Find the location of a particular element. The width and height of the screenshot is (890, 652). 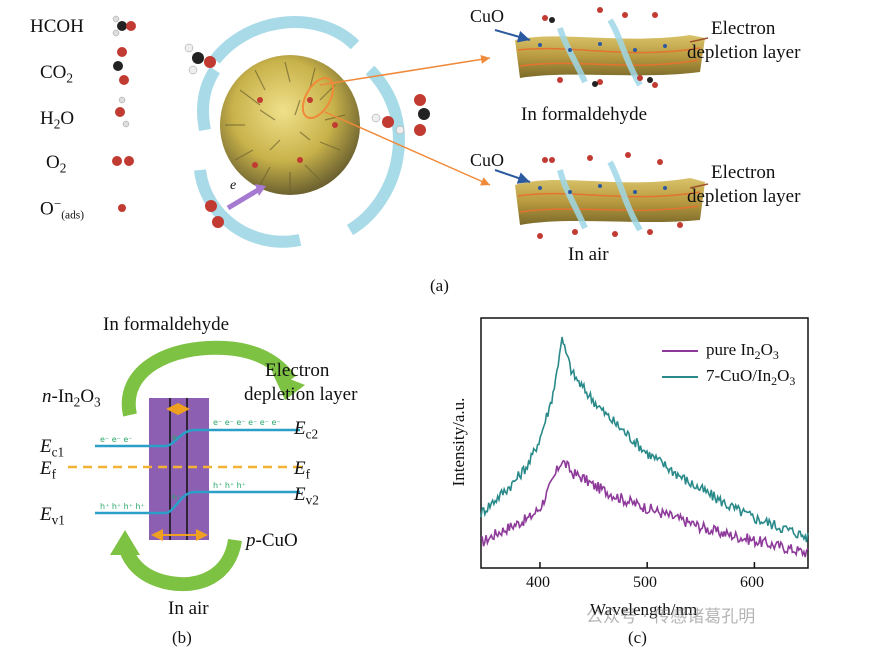

o2-molecule-icon is located at coordinates (123, 161).